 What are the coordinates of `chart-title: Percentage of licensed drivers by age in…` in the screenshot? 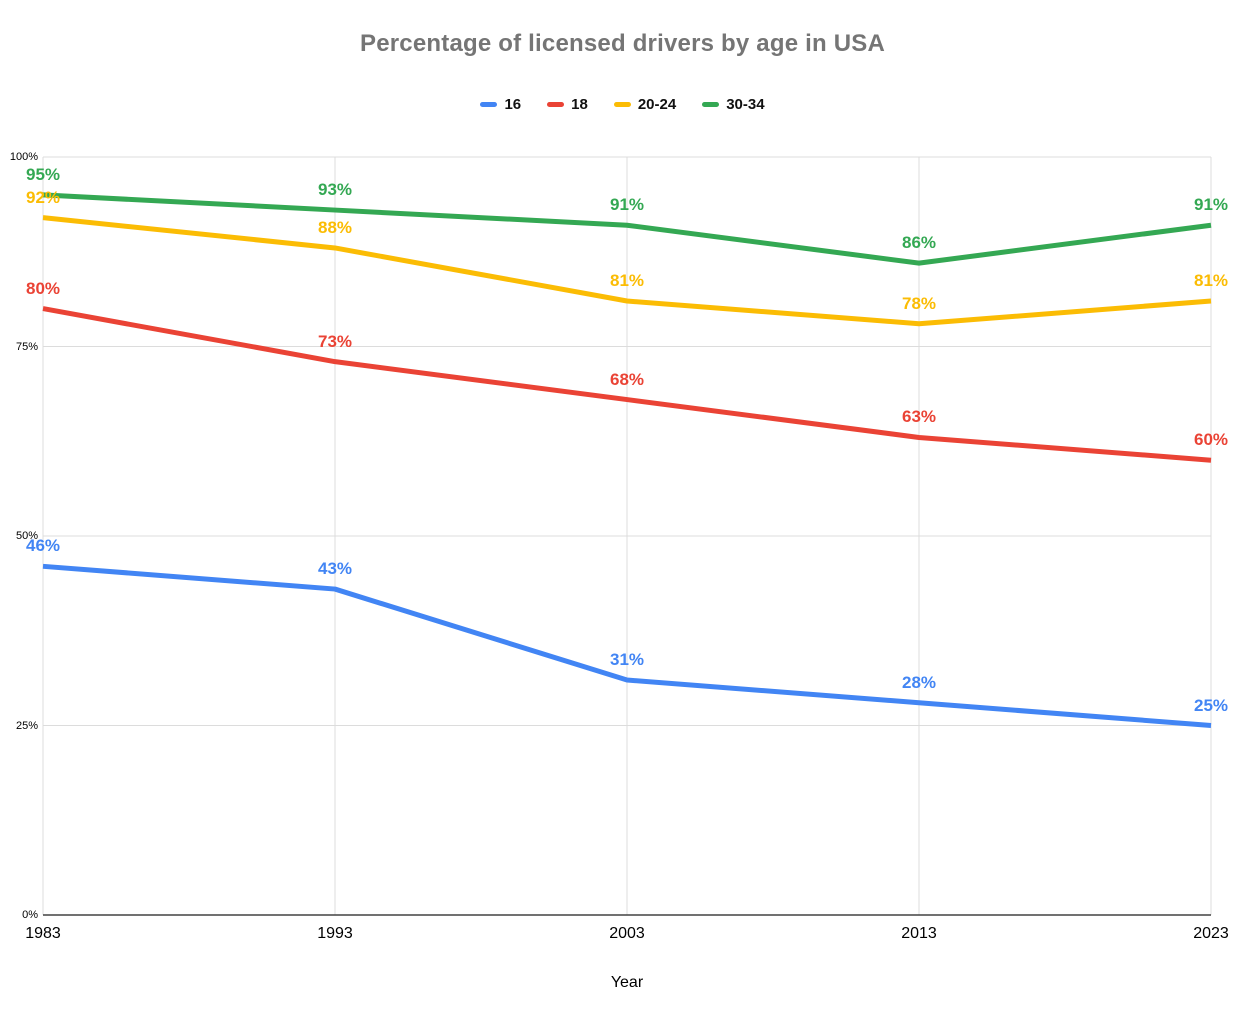 It's located at (622, 43).